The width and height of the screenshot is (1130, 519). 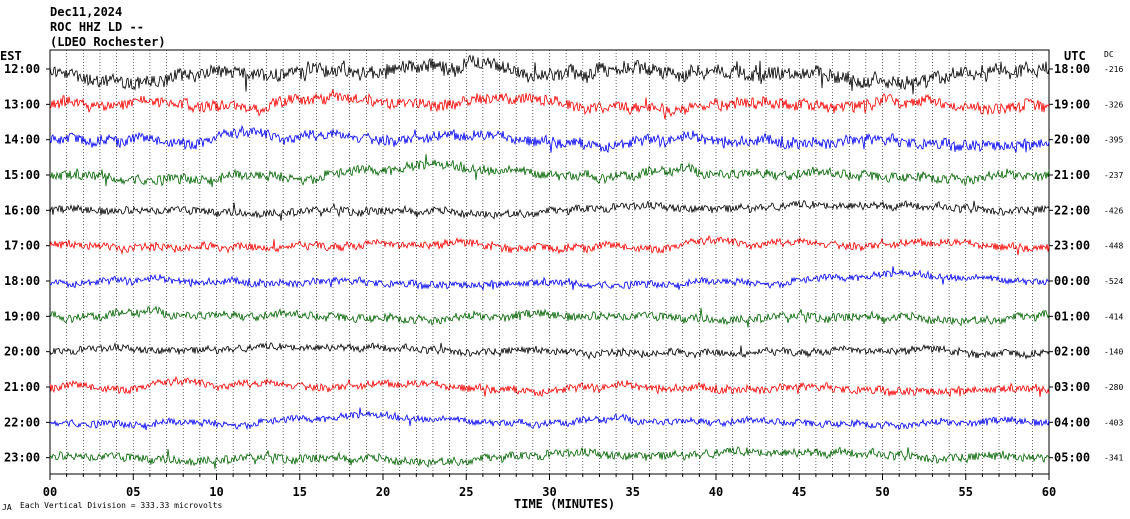 I want to click on est-hour-label: 16:00, so click(x=22, y=210).